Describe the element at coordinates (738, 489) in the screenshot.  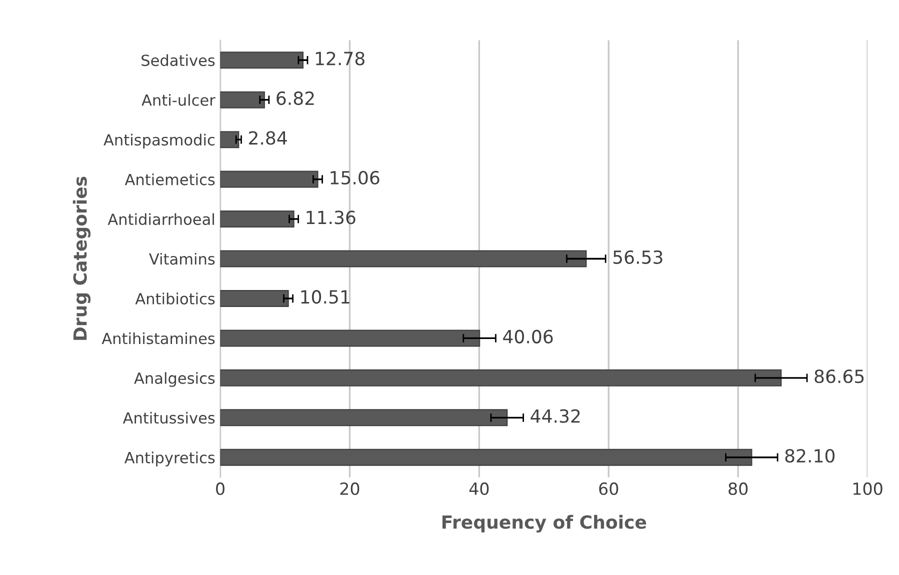
I see `x-tick-label: 80` at that location.